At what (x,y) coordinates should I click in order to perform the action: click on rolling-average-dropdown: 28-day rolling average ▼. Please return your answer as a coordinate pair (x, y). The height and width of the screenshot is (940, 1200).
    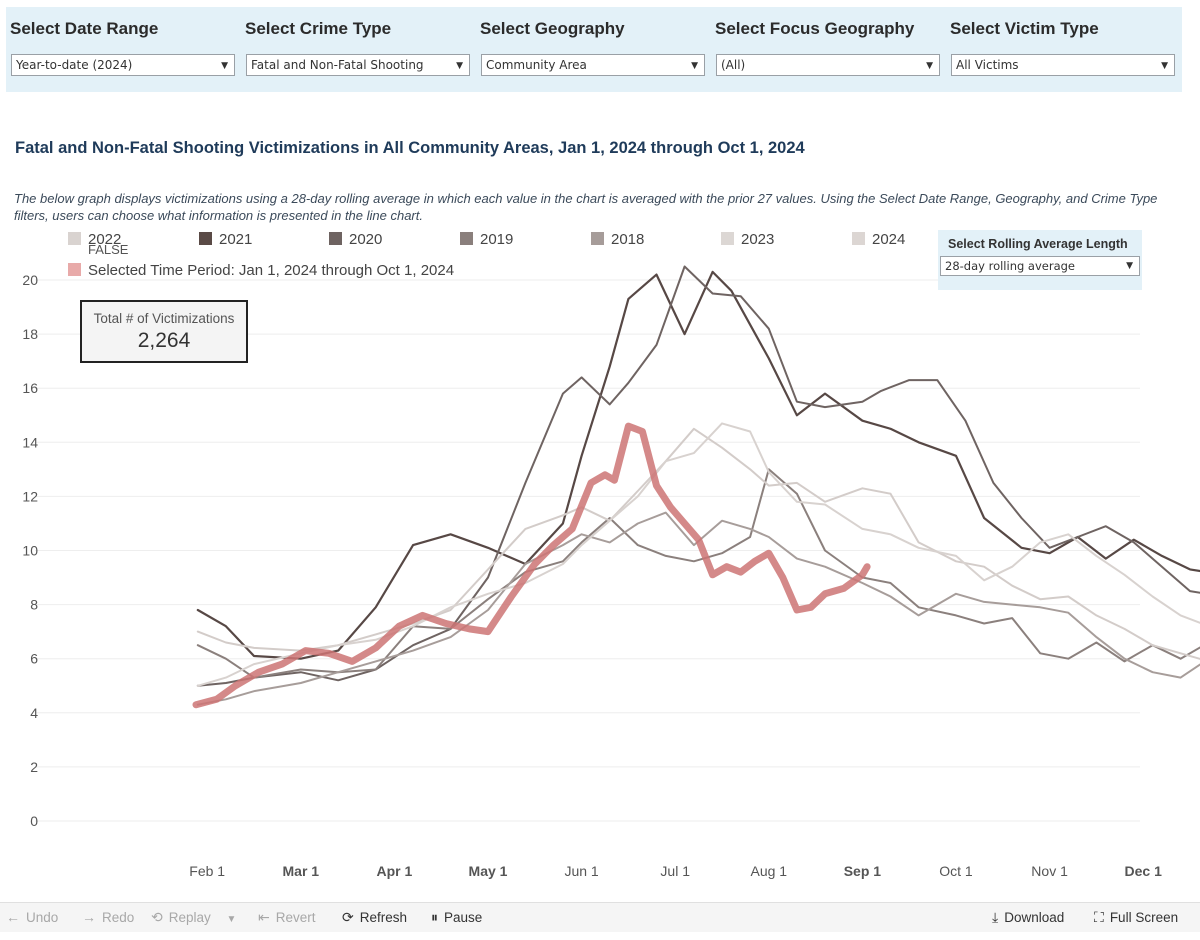
    Looking at the image, I should click on (1040, 266).